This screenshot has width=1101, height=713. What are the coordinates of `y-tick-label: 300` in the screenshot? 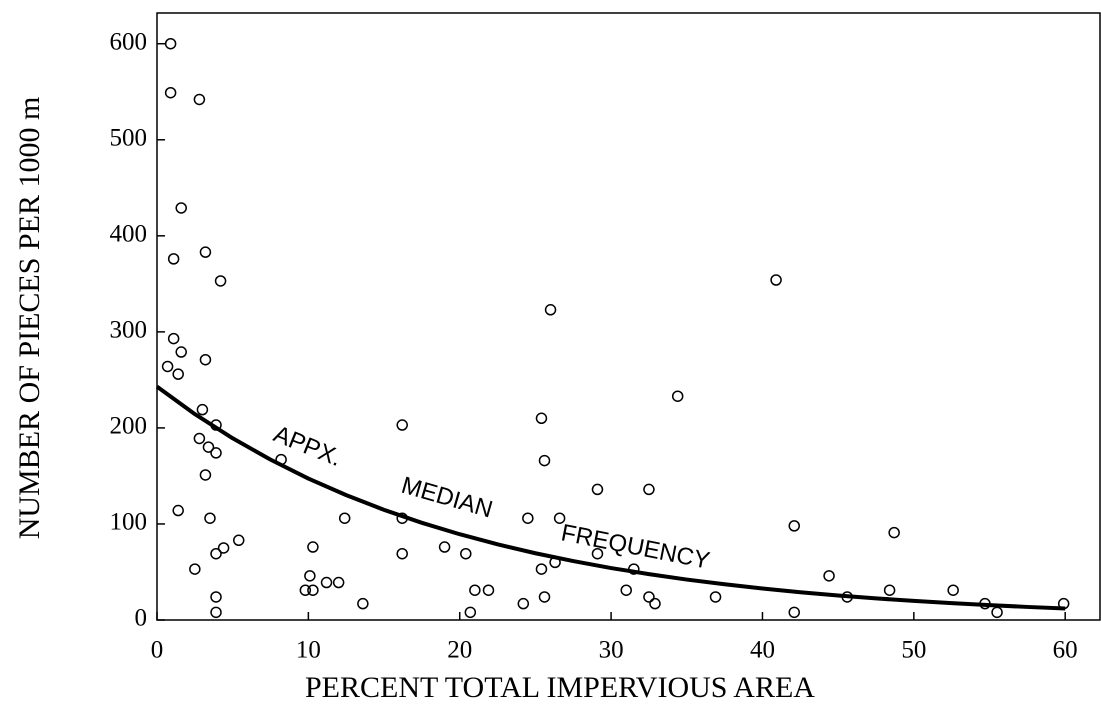 It's located at (129, 330).